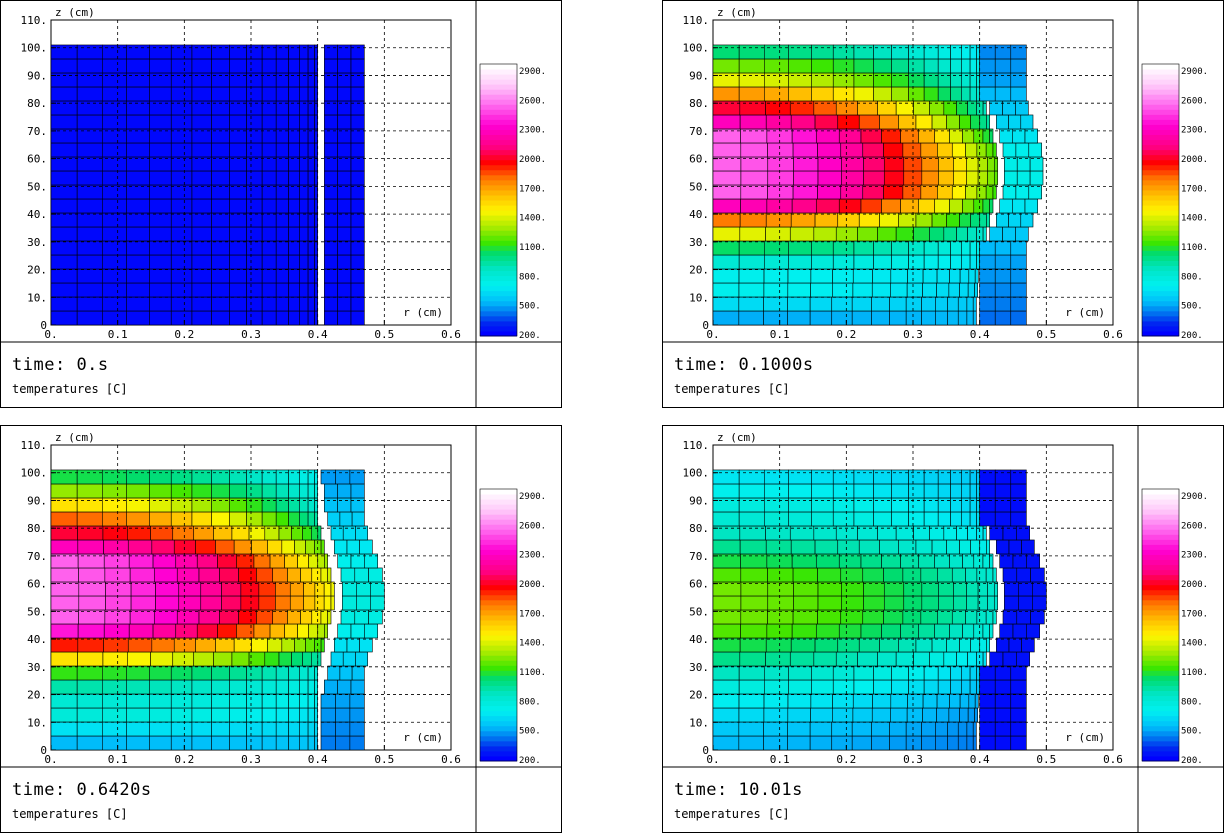 This screenshot has height=833, width=1225. Describe the element at coordinates (532, 160) in the screenshot. I see `colorbar-tick-label: 2000.` at that location.